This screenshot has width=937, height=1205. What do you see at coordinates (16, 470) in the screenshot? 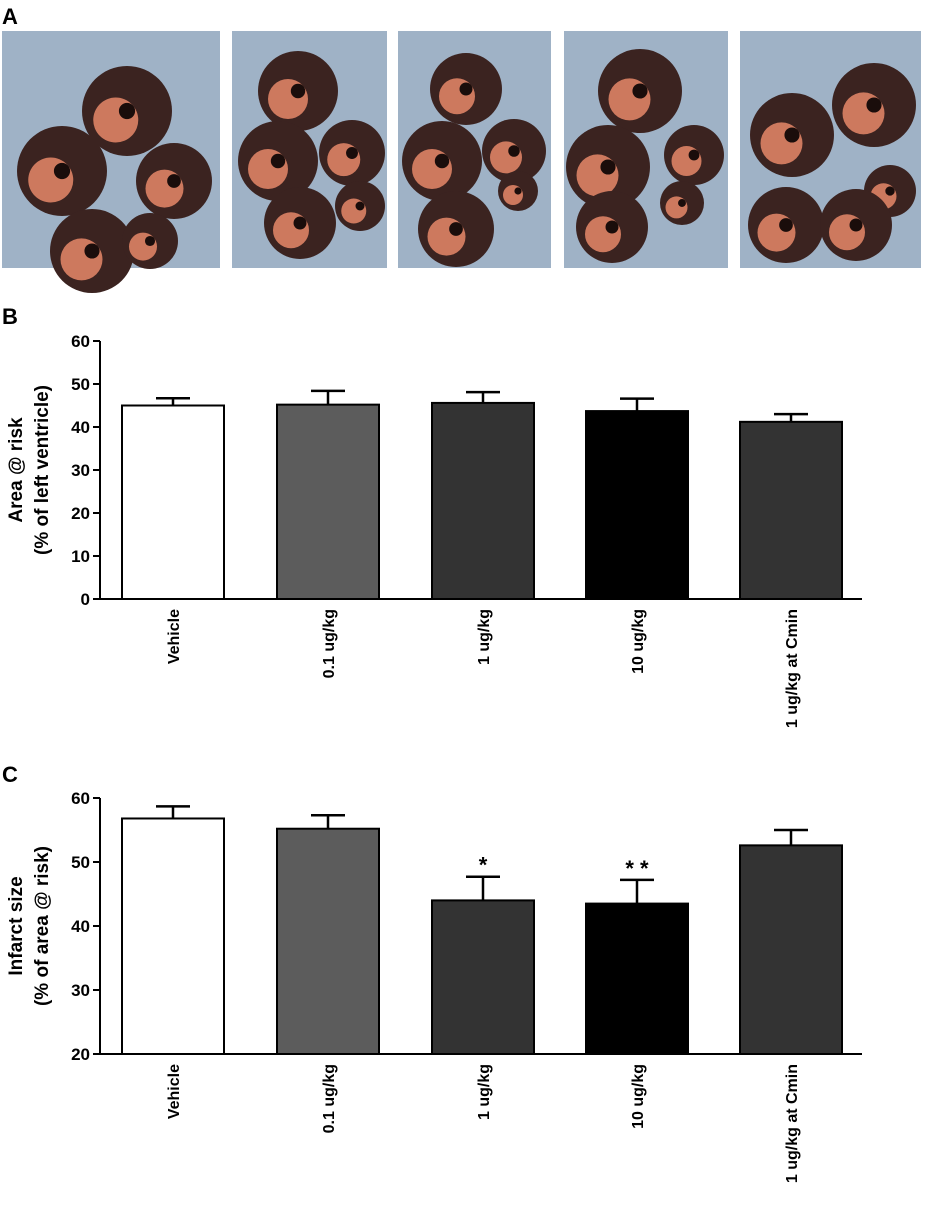
I see `y-axis-title-line: Area @ risk` at bounding box center [16, 470].